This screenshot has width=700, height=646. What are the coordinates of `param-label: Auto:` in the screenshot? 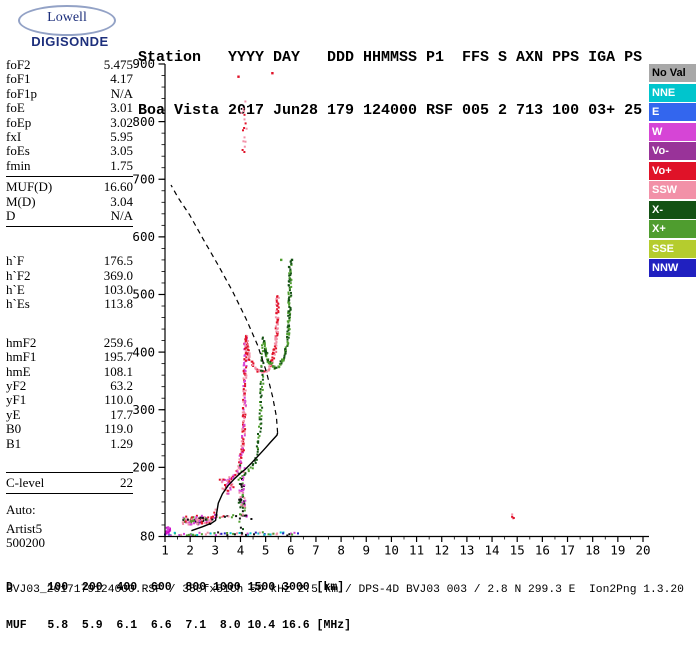 It's located at (21, 510).